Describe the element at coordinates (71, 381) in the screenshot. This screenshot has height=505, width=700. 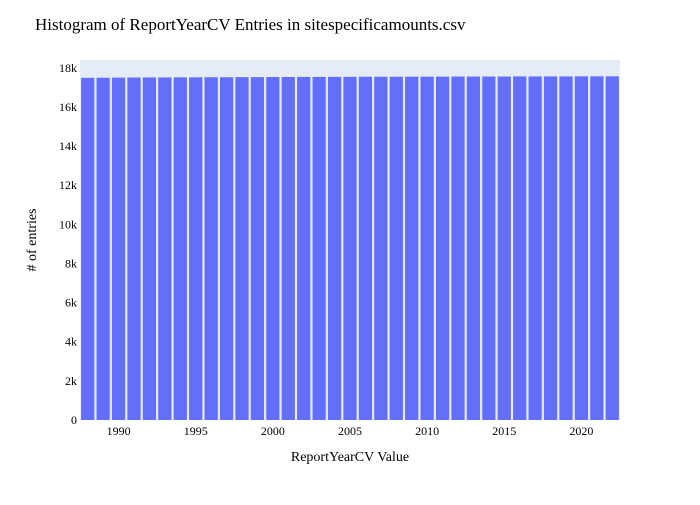
I see `y-tick-label: 2k` at that location.